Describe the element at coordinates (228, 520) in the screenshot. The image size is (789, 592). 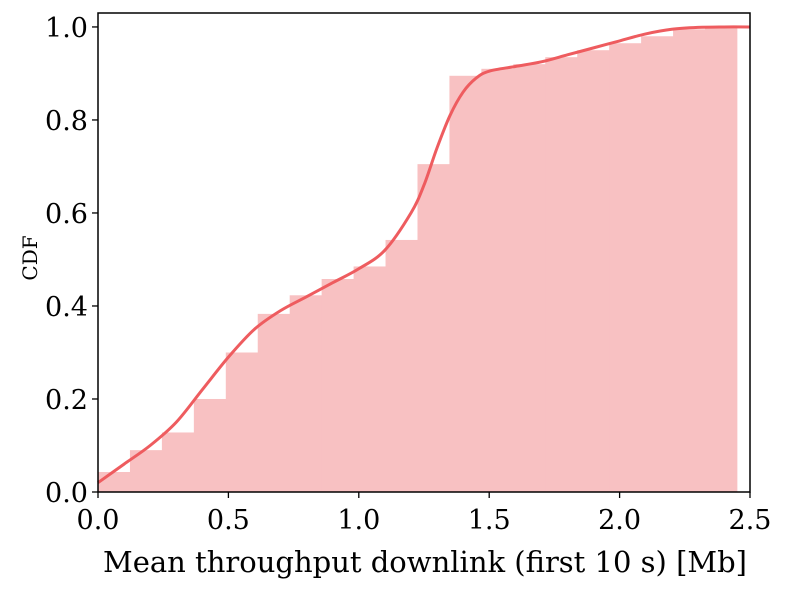
I see `x-tick-label: 0.5` at that location.